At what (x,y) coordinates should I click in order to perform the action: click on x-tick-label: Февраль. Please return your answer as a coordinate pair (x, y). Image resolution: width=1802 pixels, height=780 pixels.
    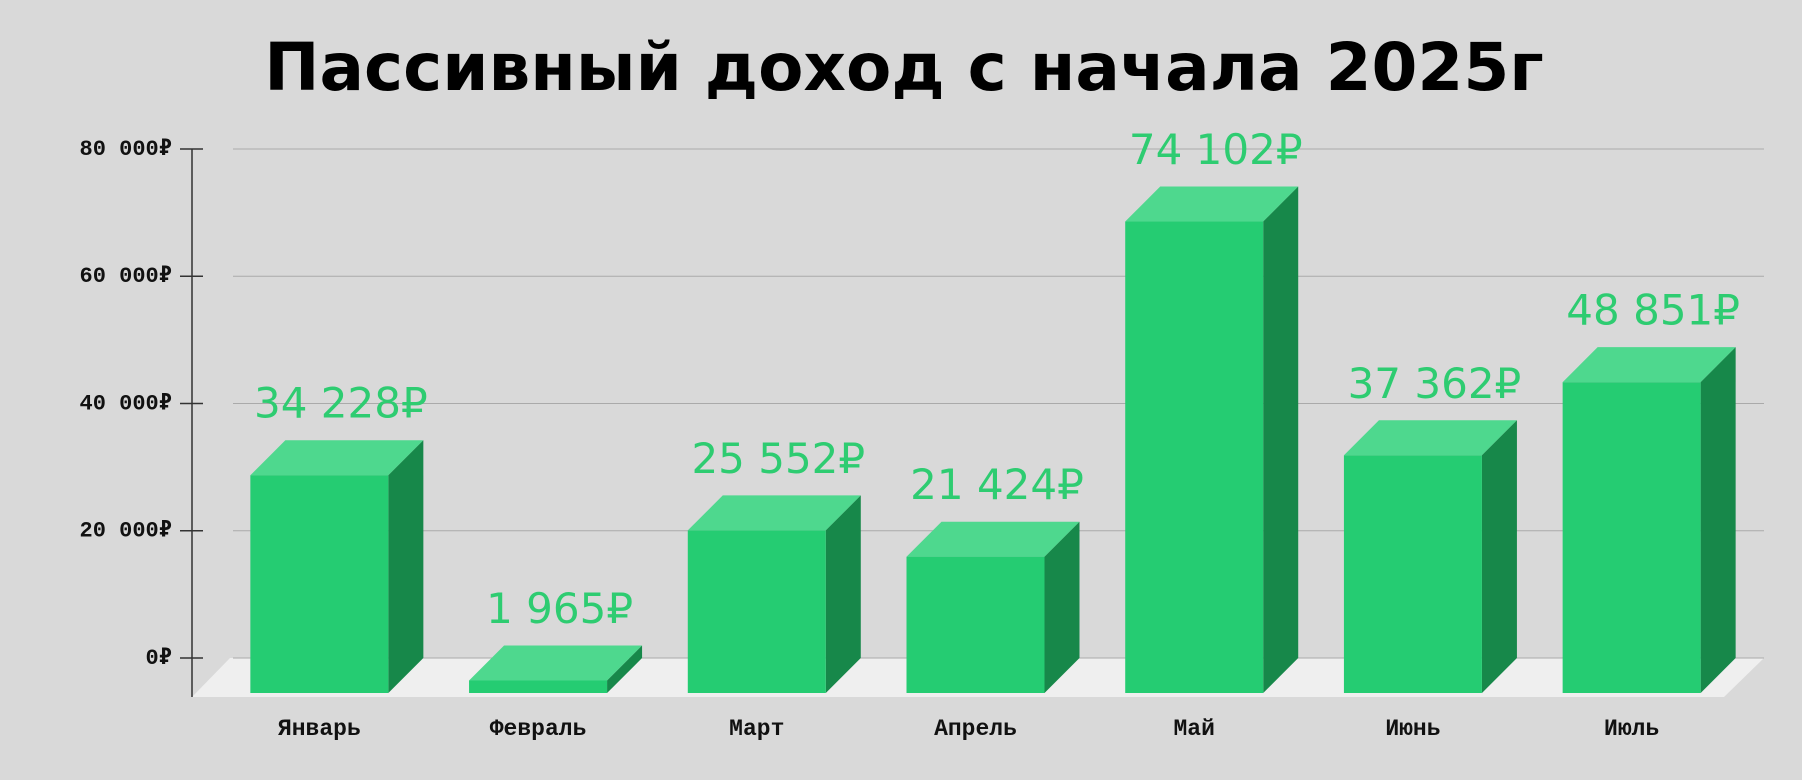
    Looking at the image, I should click on (538, 729).